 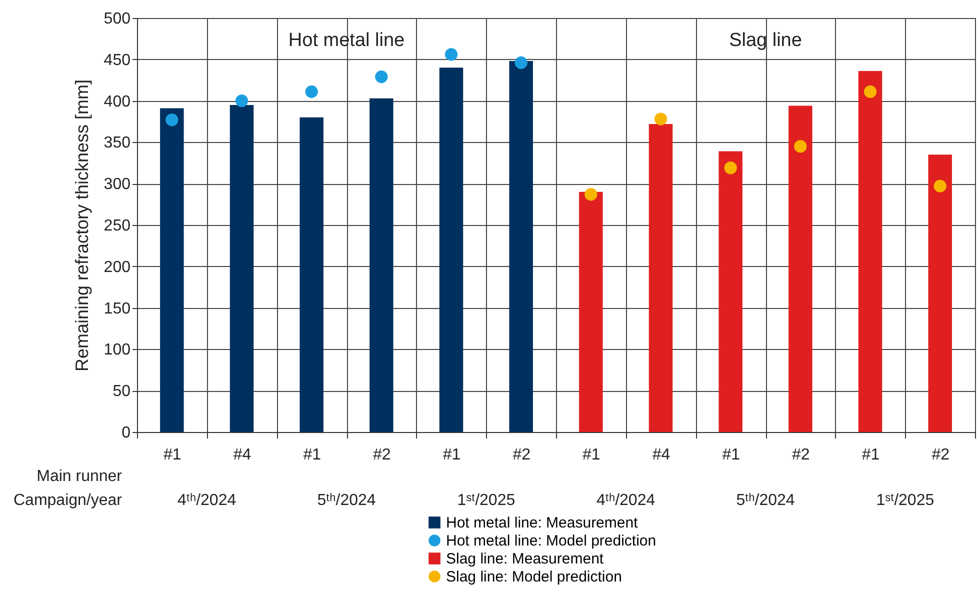 I want to click on y-tick-label: 100, so click(x=117, y=350).